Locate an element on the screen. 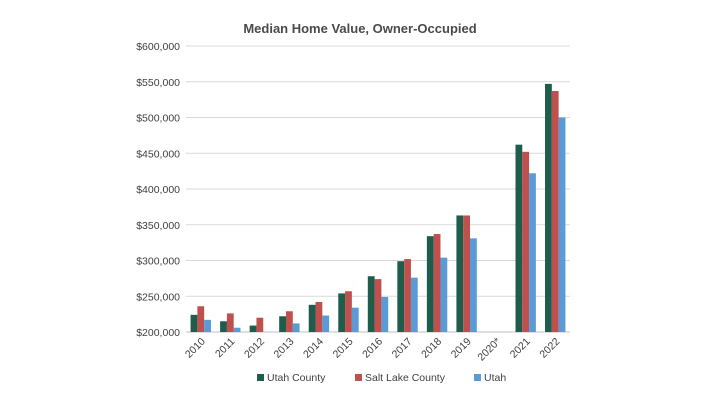  x-tick-label: 2010 is located at coordinates (195, 348).